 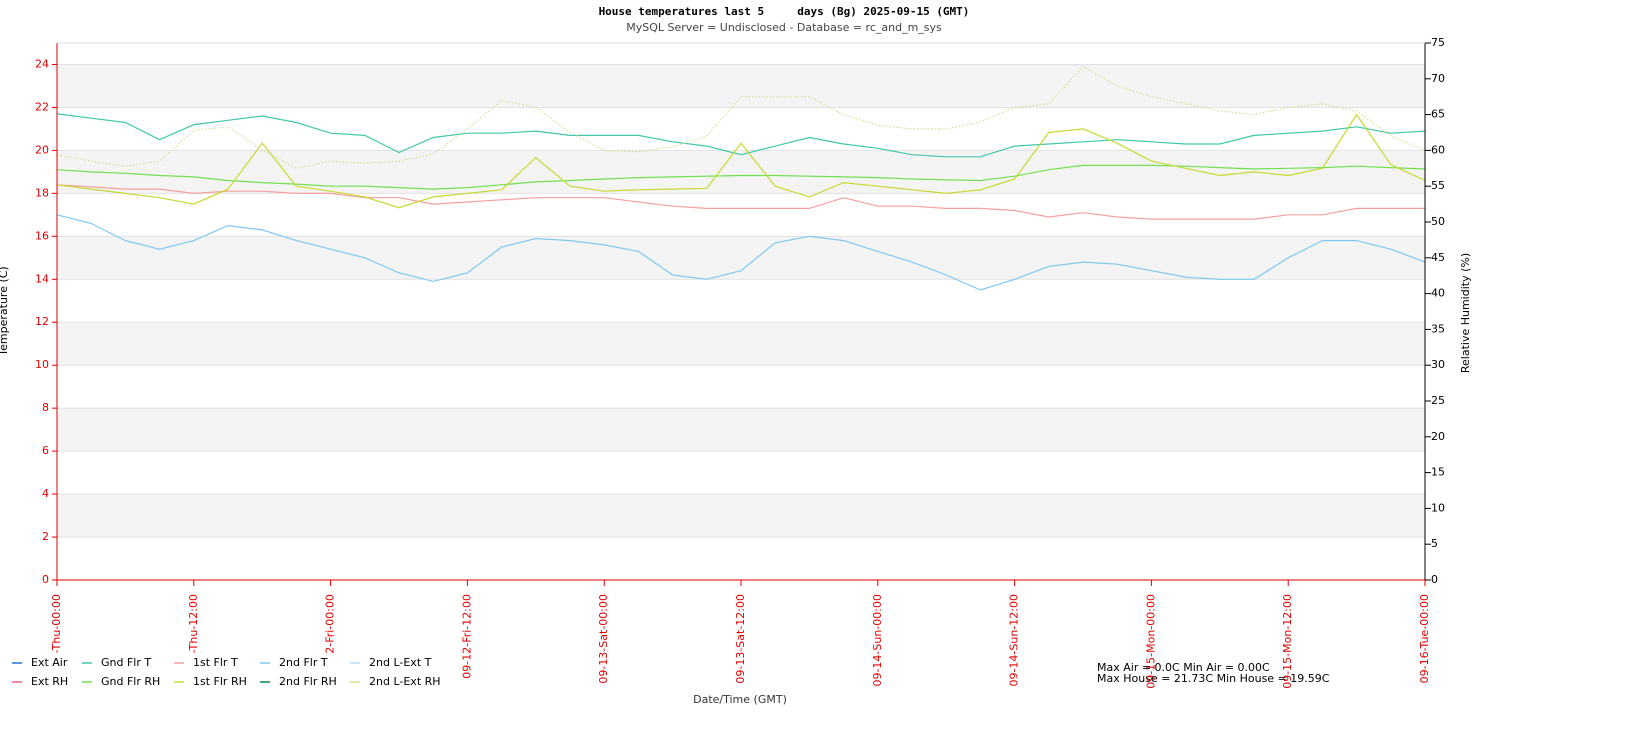 I want to click on y2-axis-label: Relative Humidity (%), so click(x=1465, y=313).